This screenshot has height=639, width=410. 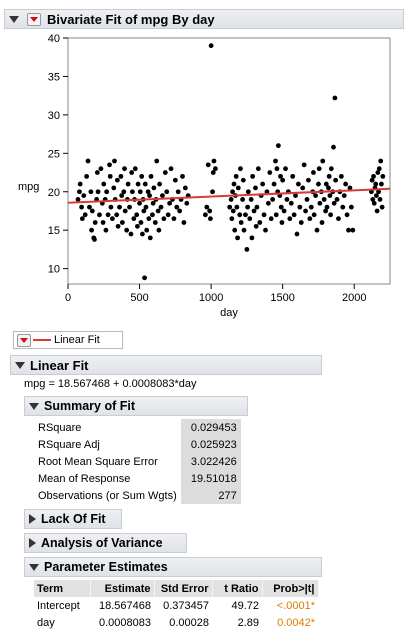 What do you see at coordinates (58, 605) in the screenshot?
I see `cell-term: Intercept` at bounding box center [58, 605].